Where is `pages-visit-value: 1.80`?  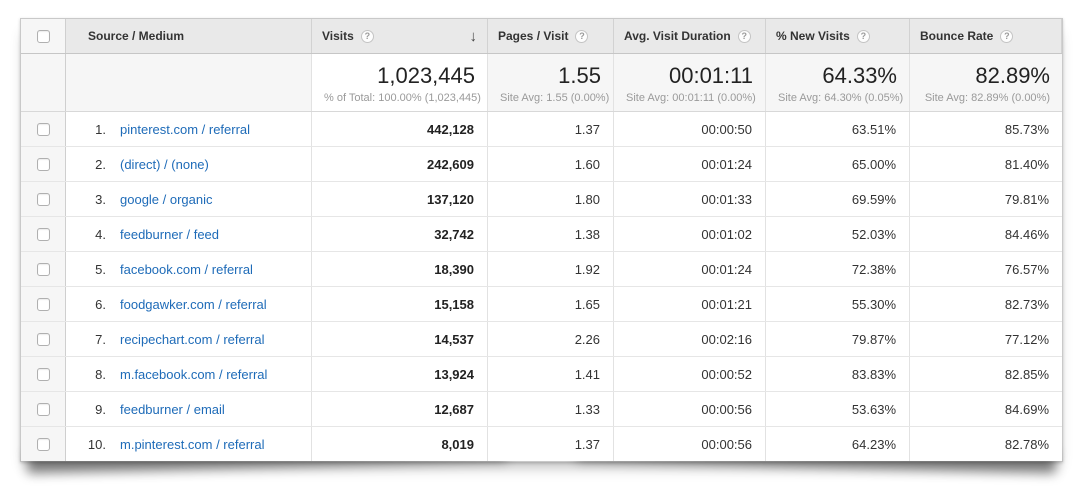 pages-visit-value: 1.80 is located at coordinates (551, 199).